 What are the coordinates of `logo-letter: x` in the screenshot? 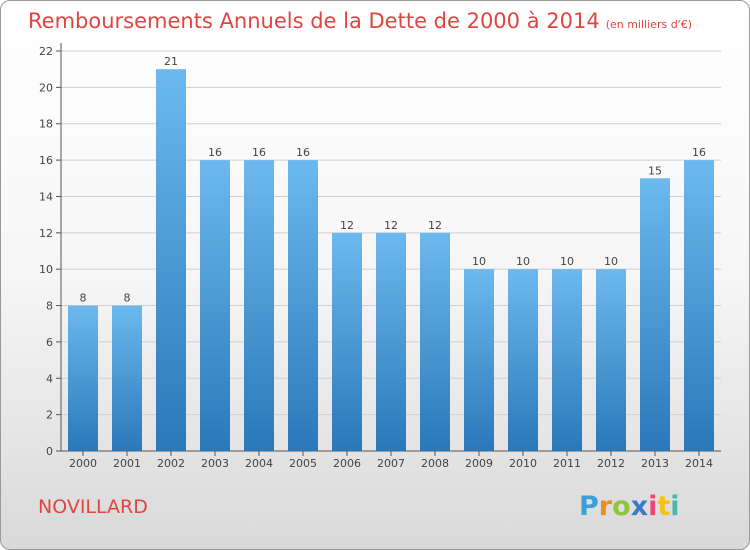 It's located at (639, 506).